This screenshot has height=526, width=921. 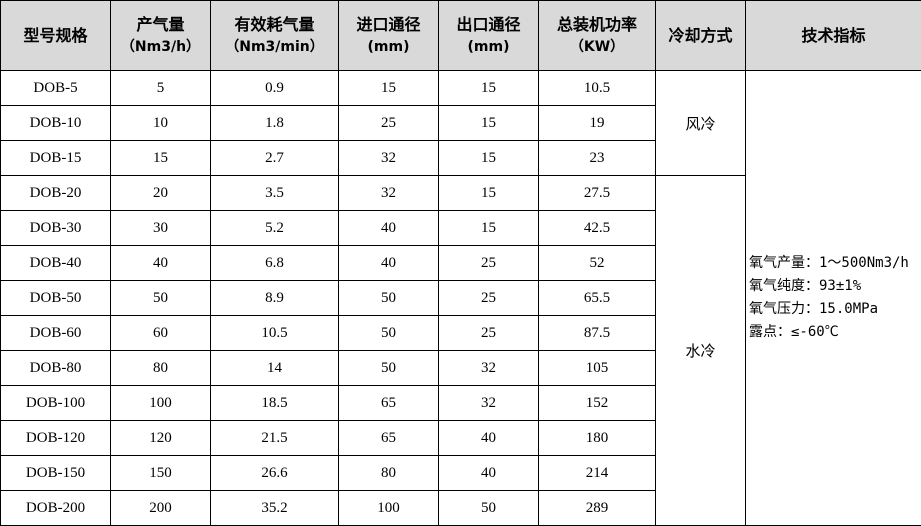 What do you see at coordinates (700, 123) in the screenshot?
I see `cooling-air-cell: 风冷` at bounding box center [700, 123].